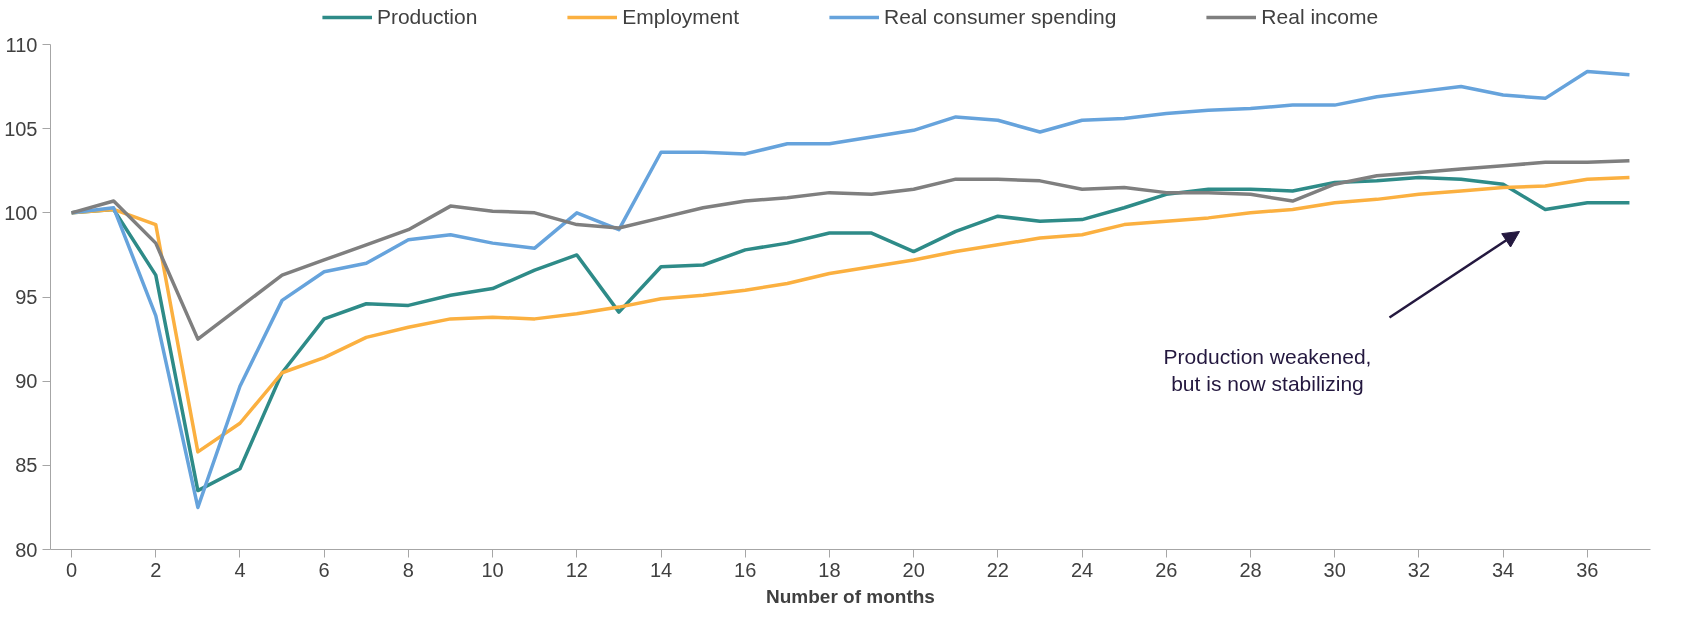 The image size is (1700, 630). What do you see at coordinates (997, 569) in the screenshot?
I see `x-tick-label: 22` at bounding box center [997, 569].